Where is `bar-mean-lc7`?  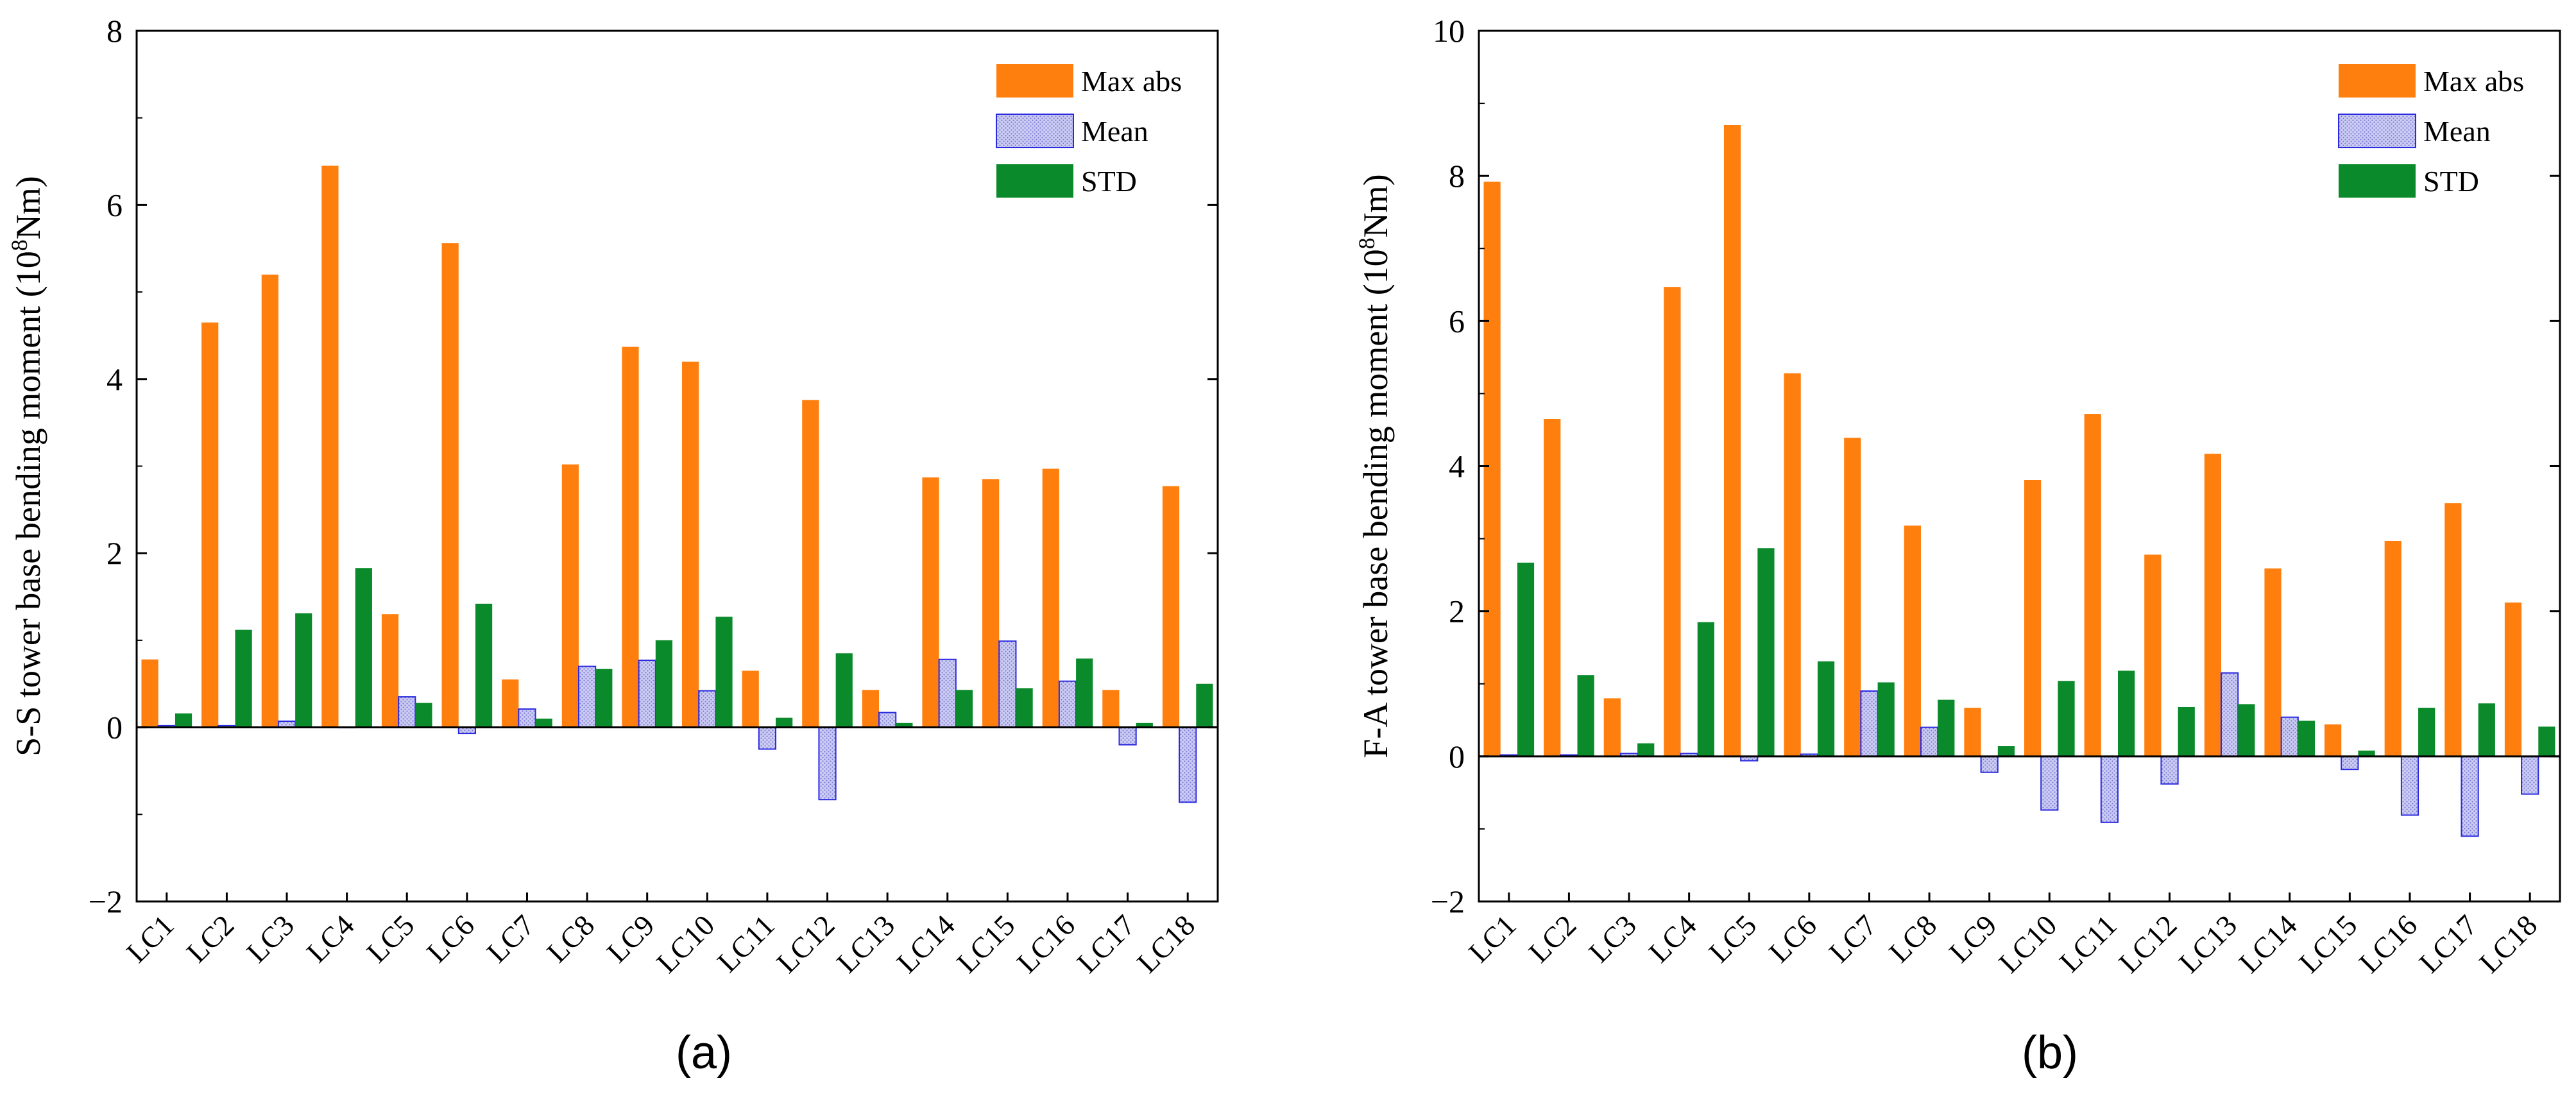 bar-mean-lc7 is located at coordinates (527, 718).